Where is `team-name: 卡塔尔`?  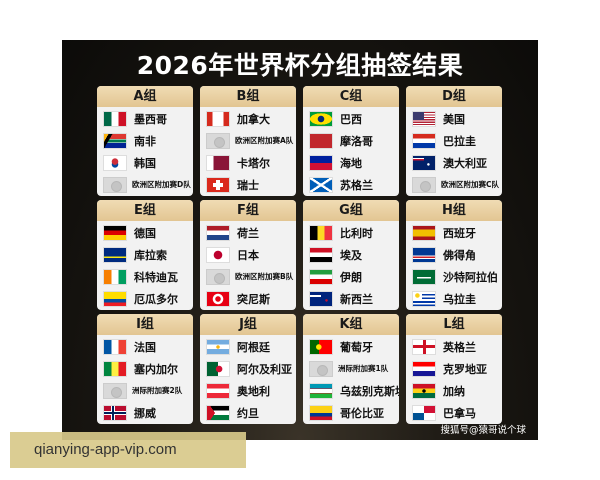 team-name: 卡塔尔 is located at coordinates (253, 163).